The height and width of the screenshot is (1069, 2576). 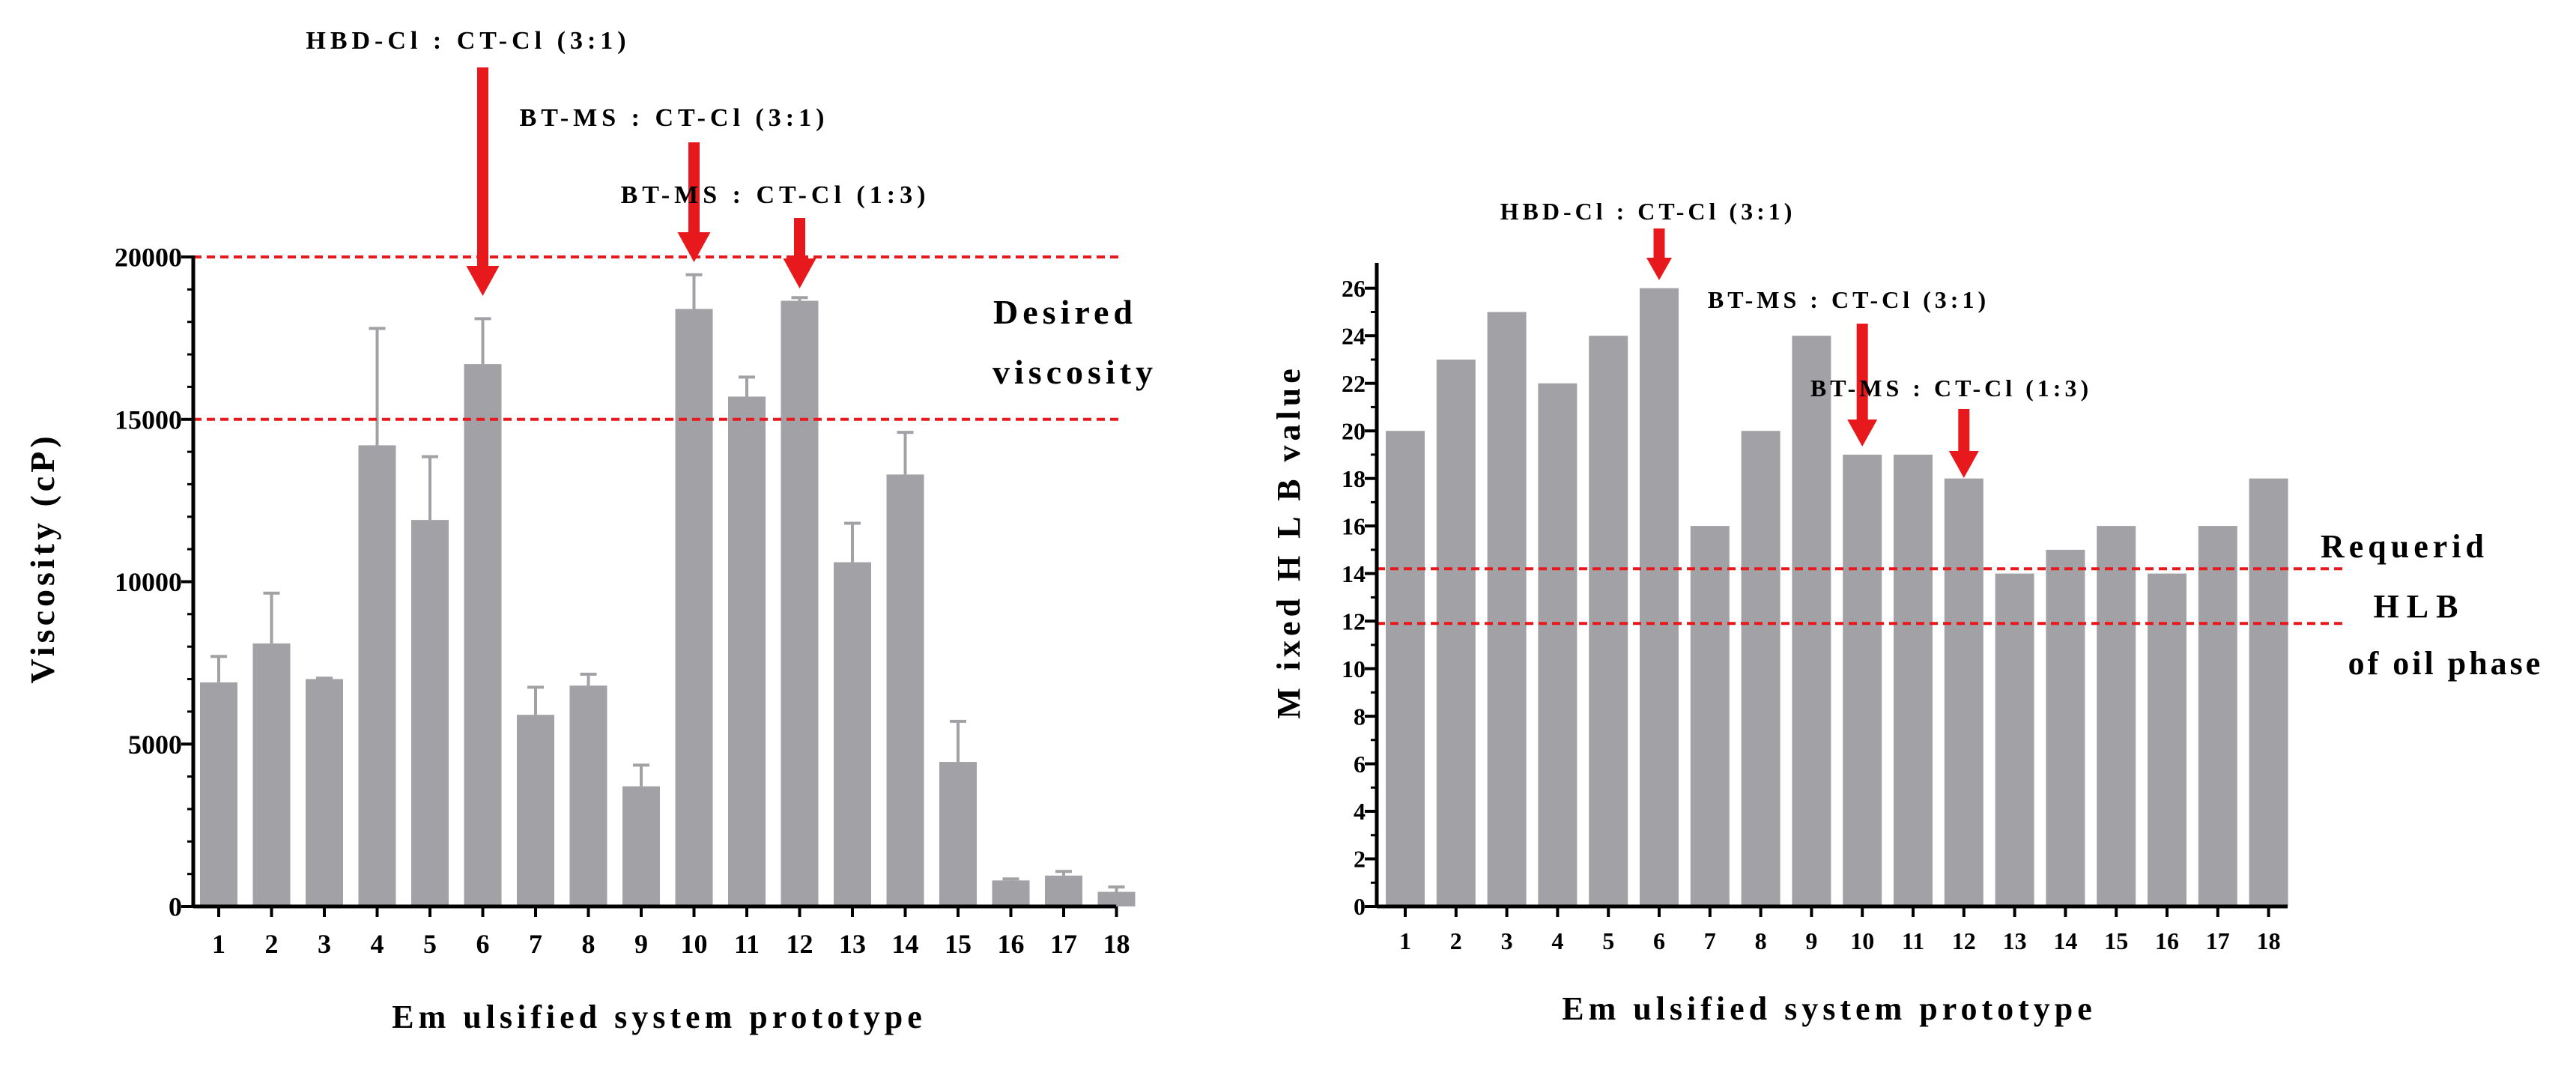 What do you see at coordinates (1830, 1008) in the screenshot?
I see `hlb-x-axis-title: Em ulsified system prototype` at bounding box center [1830, 1008].